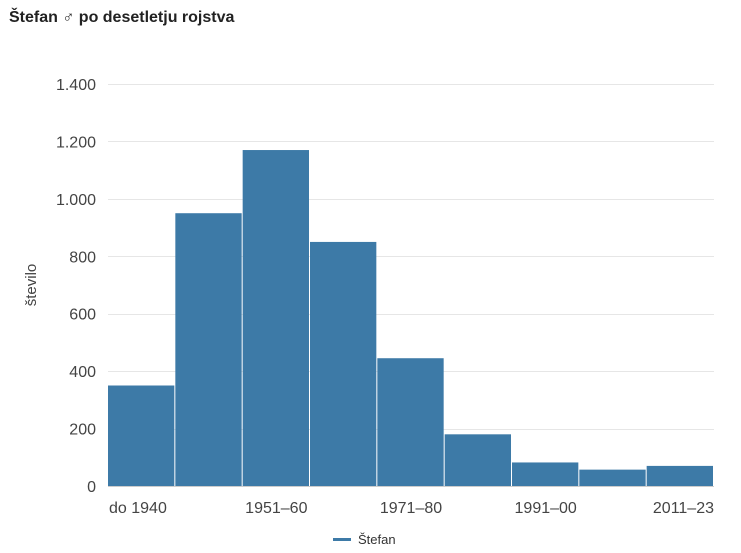 The image size is (741, 553). Describe the element at coordinates (342, 539) in the screenshot. I see `legend-swatch` at that location.